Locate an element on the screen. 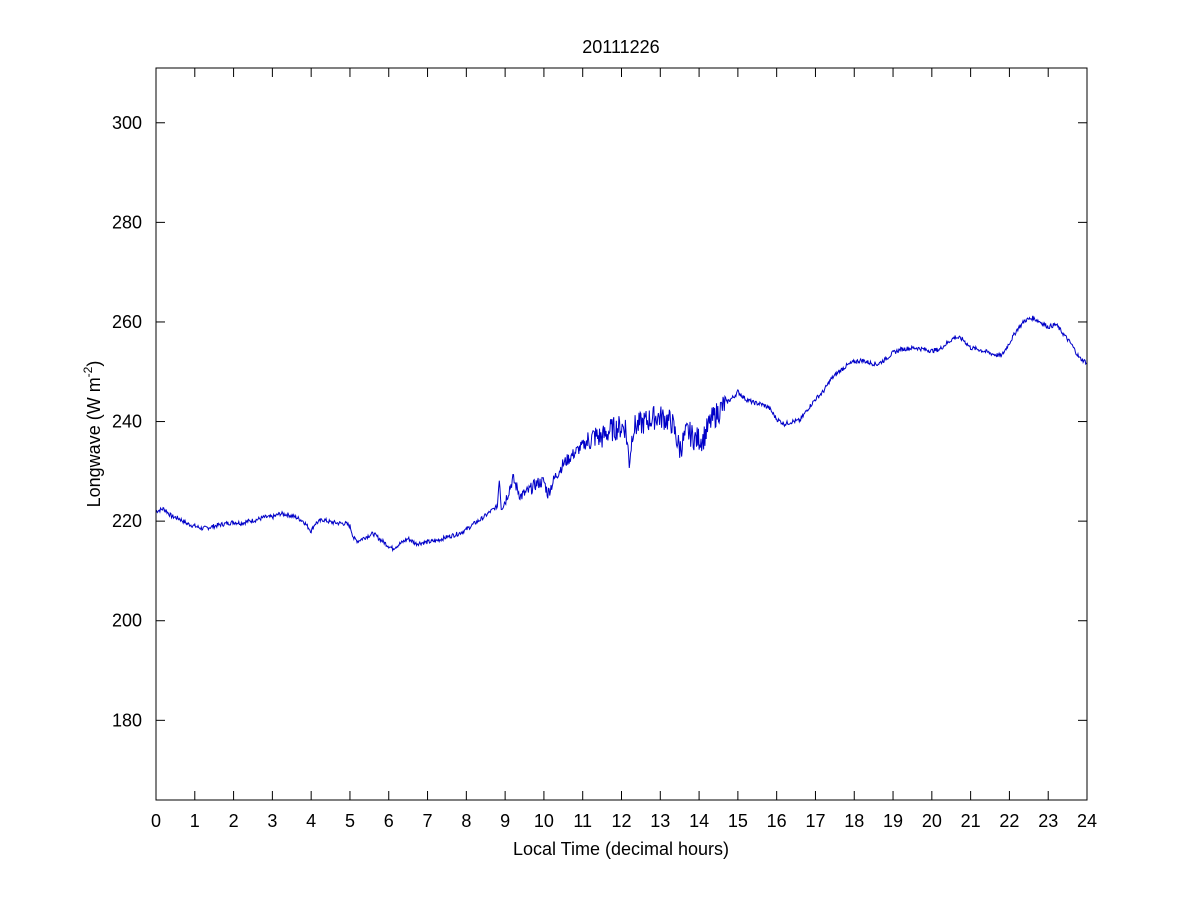 The image size is (1201, 900). x-tick-label: 2 is located at coordinates (234, 821).